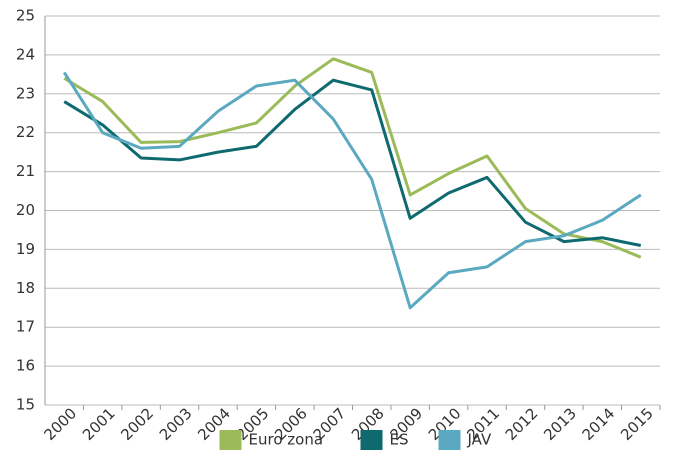 This screenshot has width=673, height=456. What do you see at coordinates (286, 440) in the screenshot?
I see `legend-label: Euro zona` at bounding box center [286, 440].